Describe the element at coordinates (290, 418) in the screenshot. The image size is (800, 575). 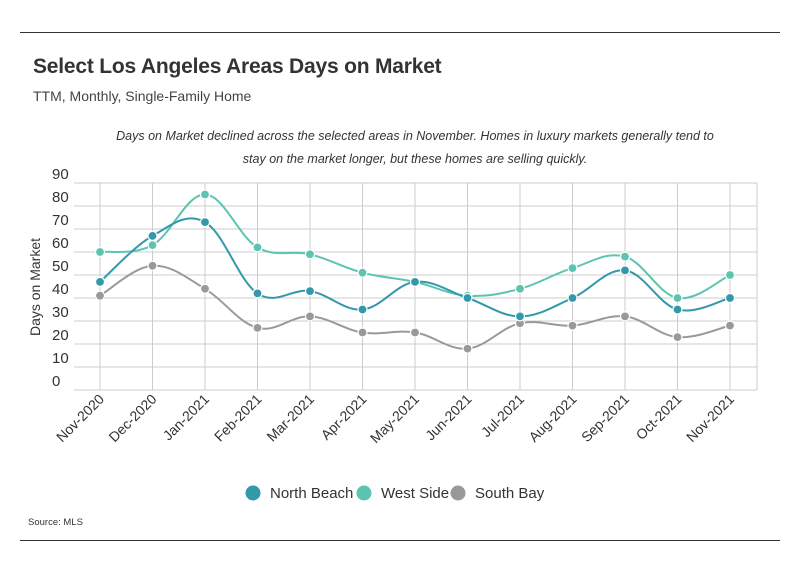
I see `x-tick-label: Mar-2021` at that location.